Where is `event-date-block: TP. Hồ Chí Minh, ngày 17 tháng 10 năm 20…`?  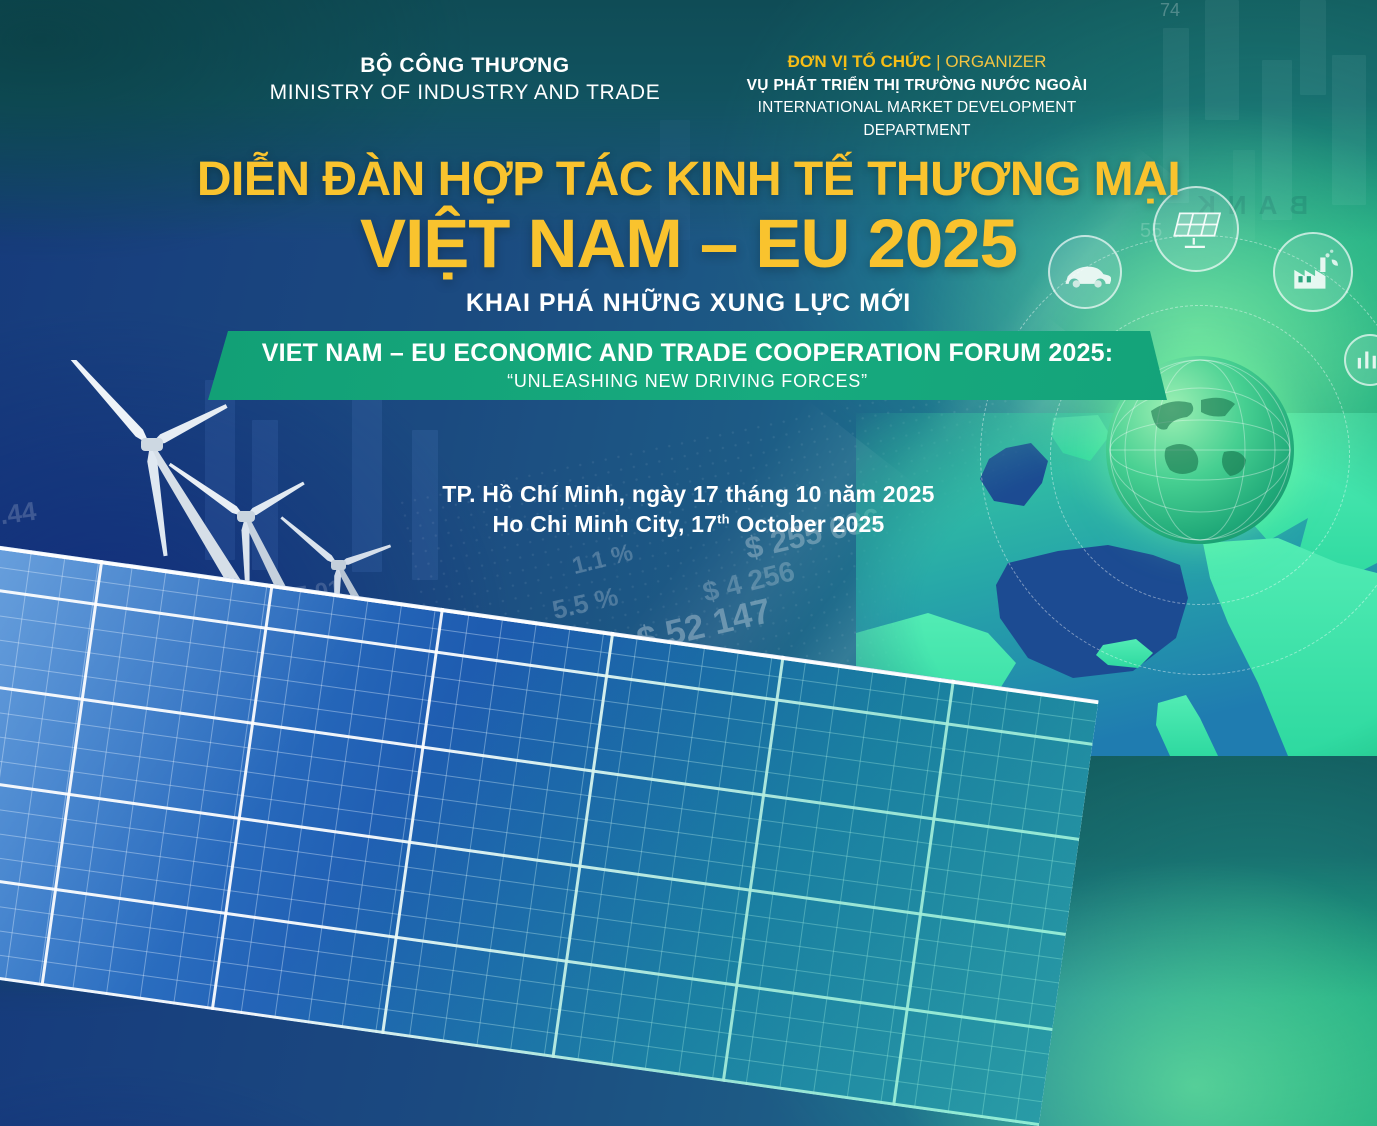
event-date-block: TP. Hồ Chí Minh, ngày 17 tháng 10 năm 20… is located at coordinates (688, 510).